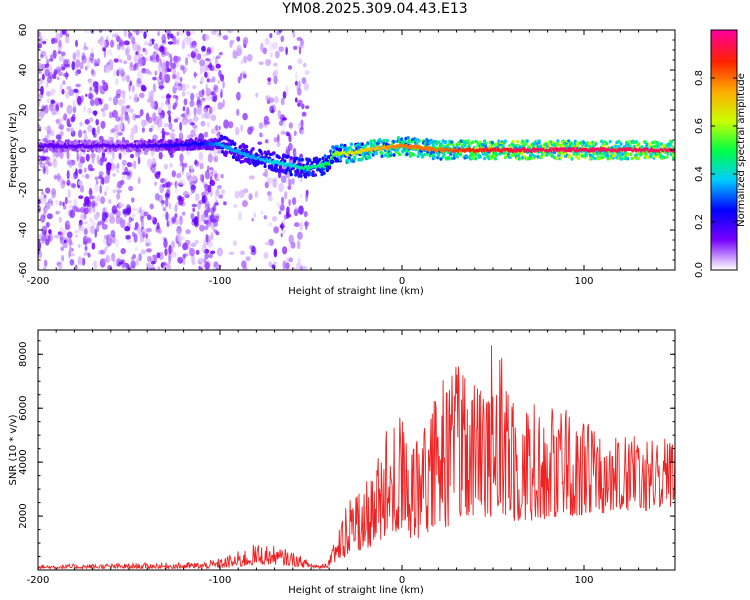 Image resolution: width=750 pixels, height=600 pixels. What do you see at coordinates (375, 9) in the screenshot?
I see `page-title: YM08.2025.309.04.43.E13` at bounding box center [375, 9].